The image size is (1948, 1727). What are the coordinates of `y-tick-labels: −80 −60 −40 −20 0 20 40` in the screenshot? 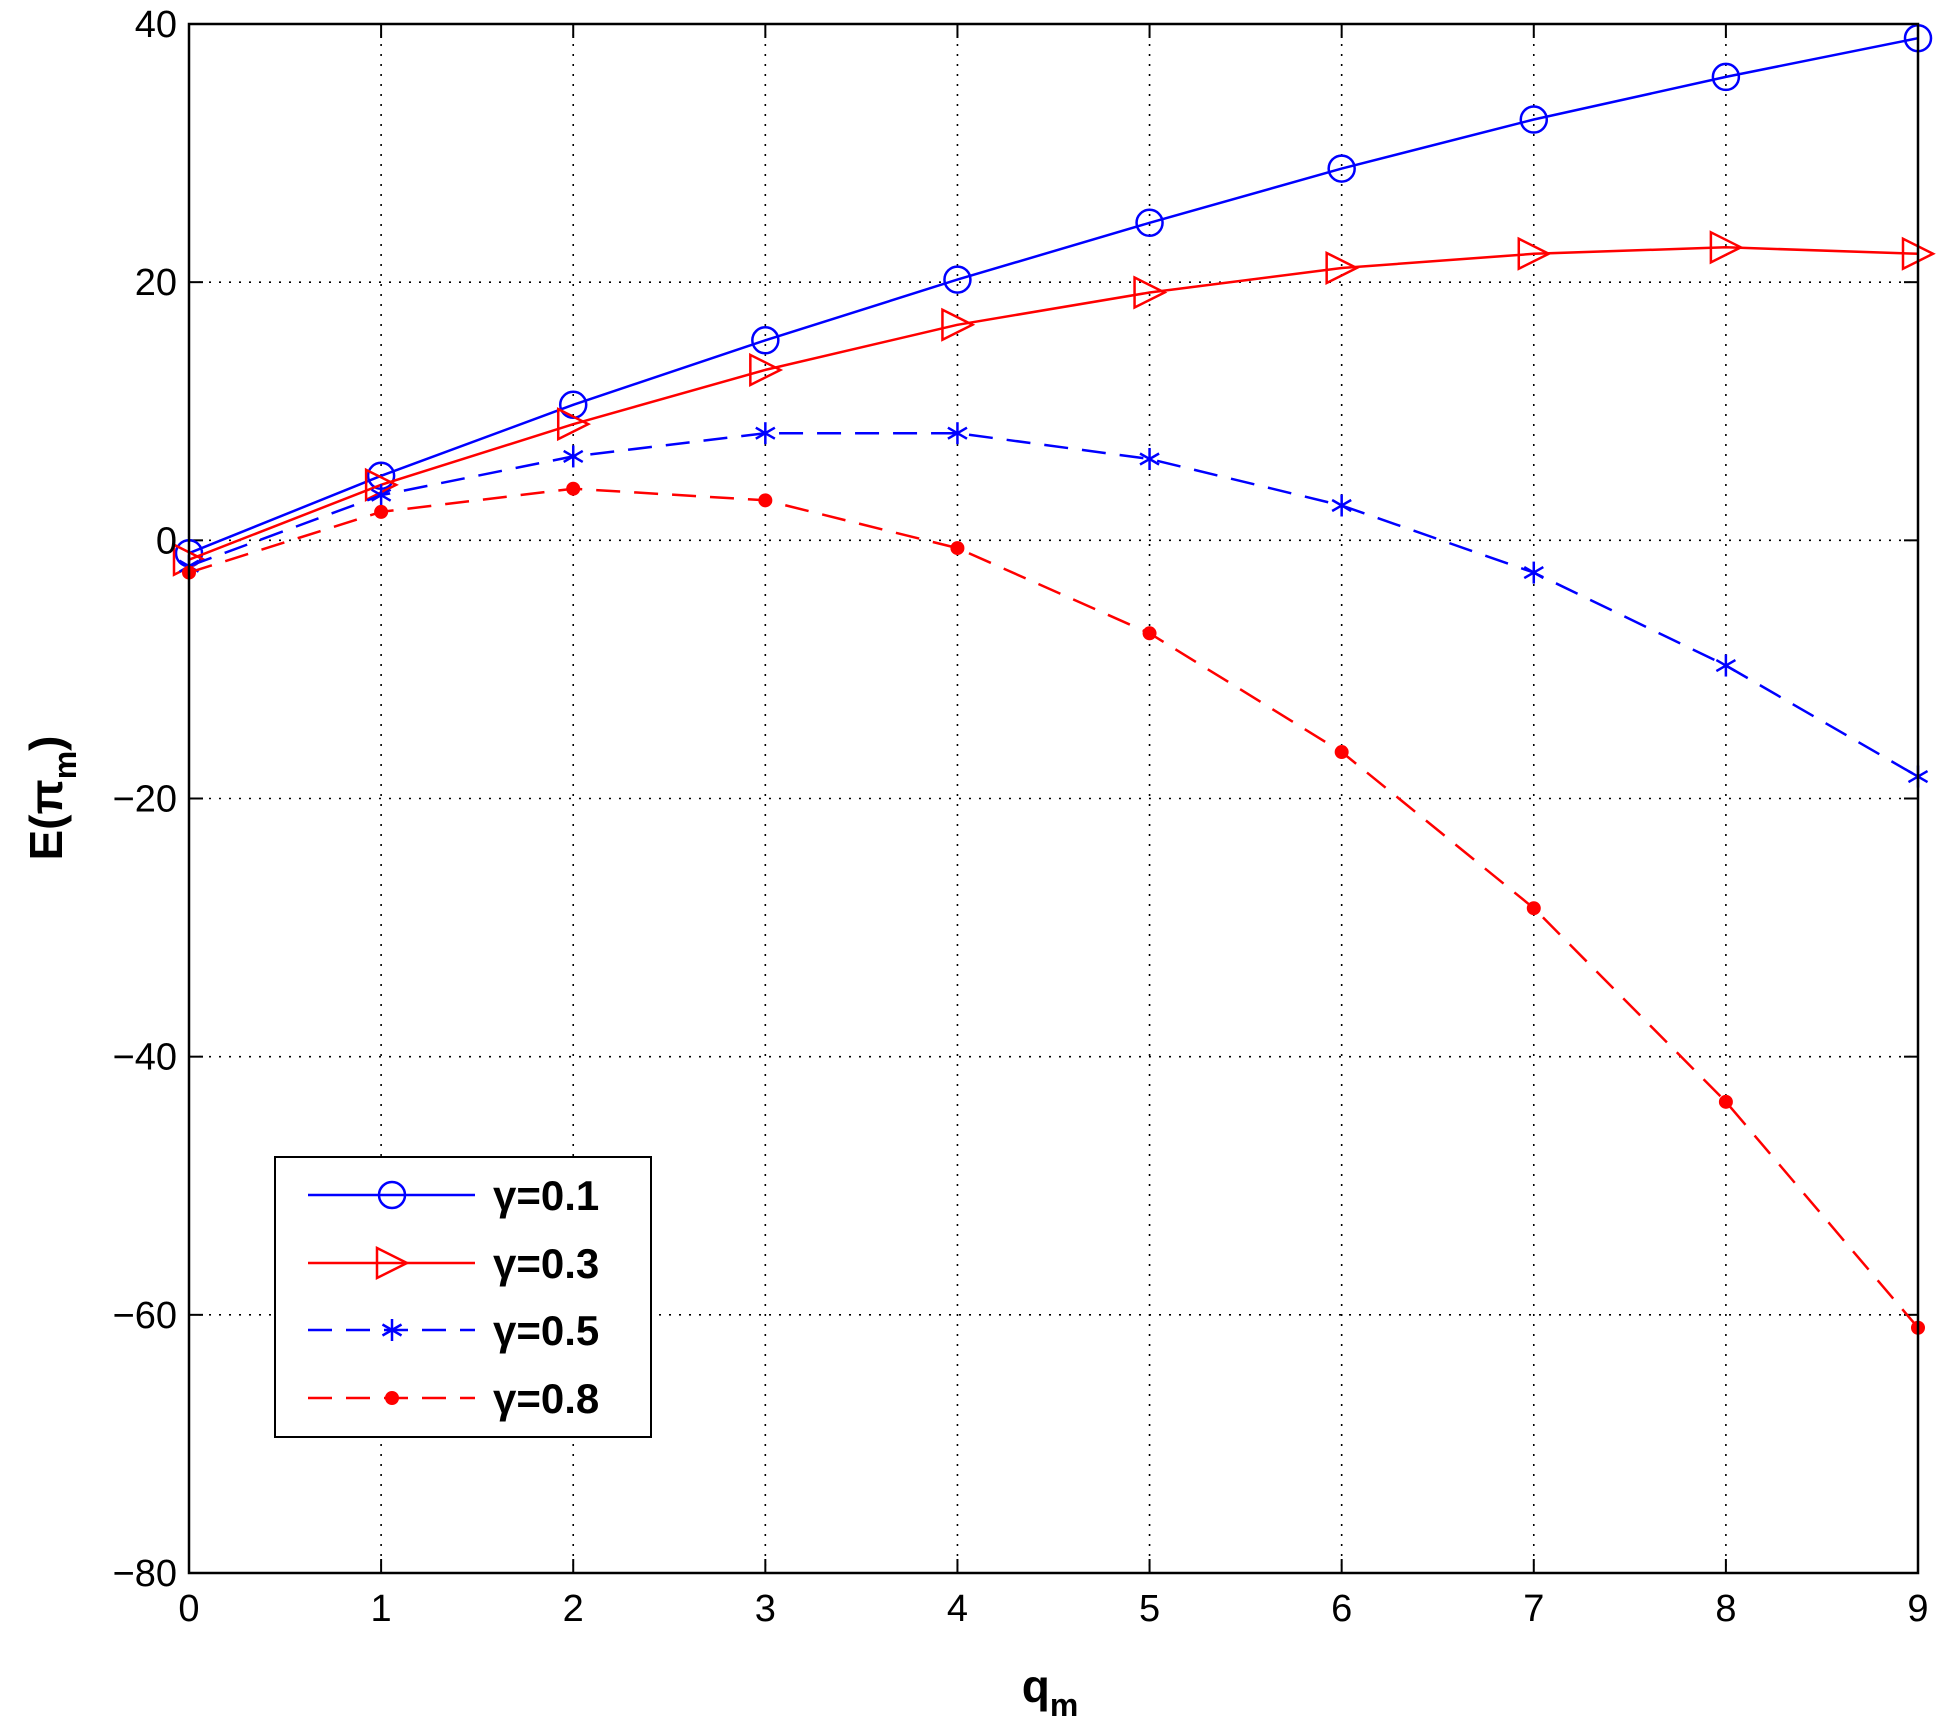 It's located at (145, 799).